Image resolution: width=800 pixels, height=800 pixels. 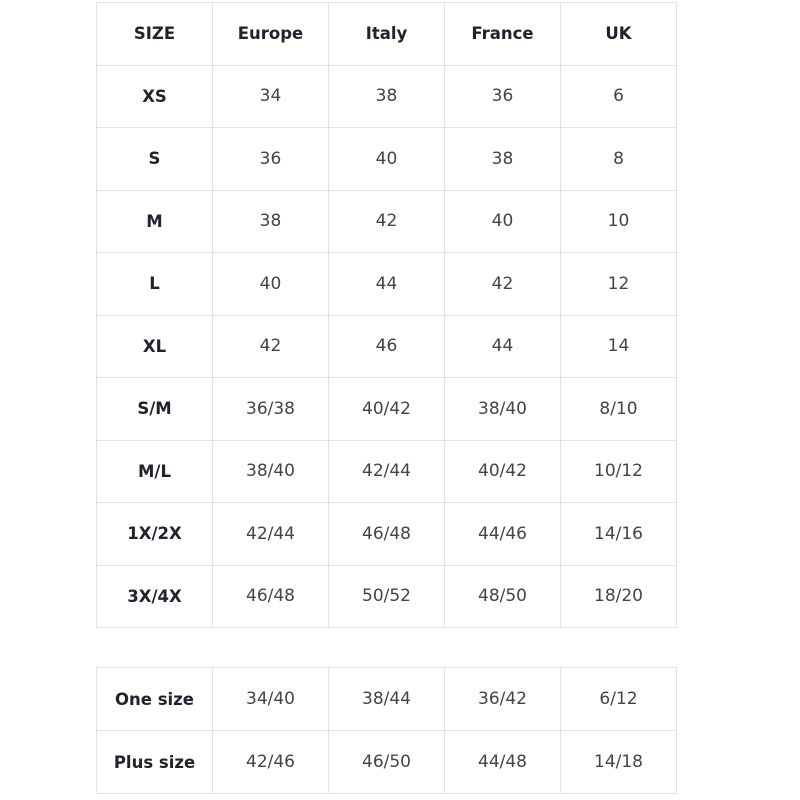 I want to click on table-cell: 14, so click(x=618, y=346).